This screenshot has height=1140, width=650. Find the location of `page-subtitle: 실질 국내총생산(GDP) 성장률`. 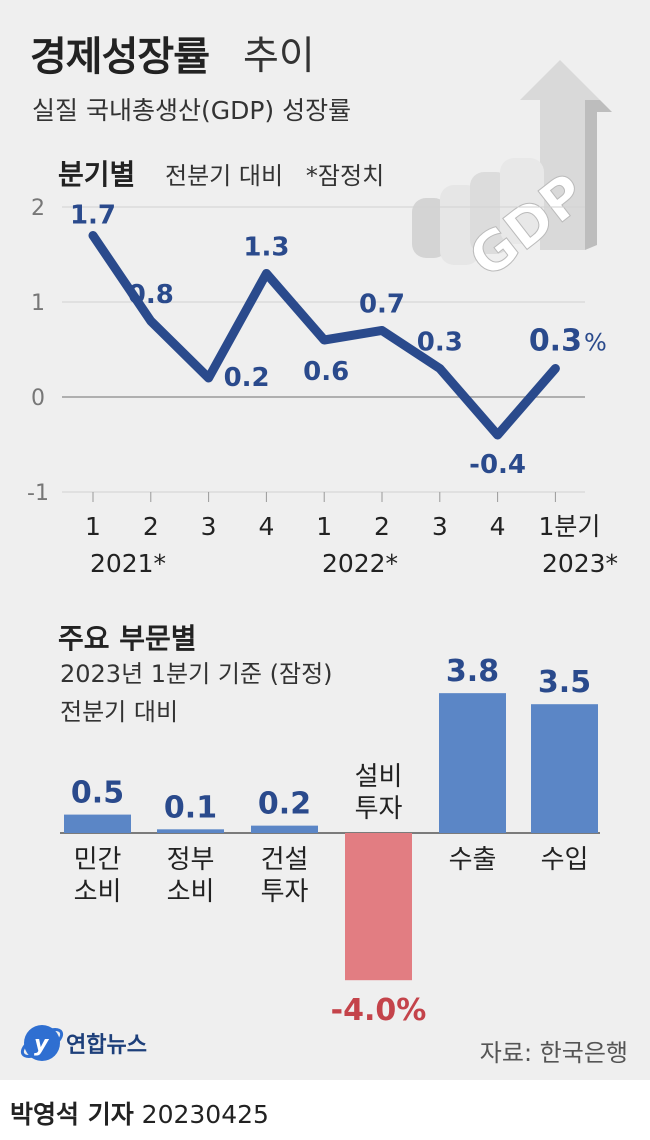

page-subtitle: 실질 국내총생산(GDP) 성장률 is located at coordinates (192, 110).